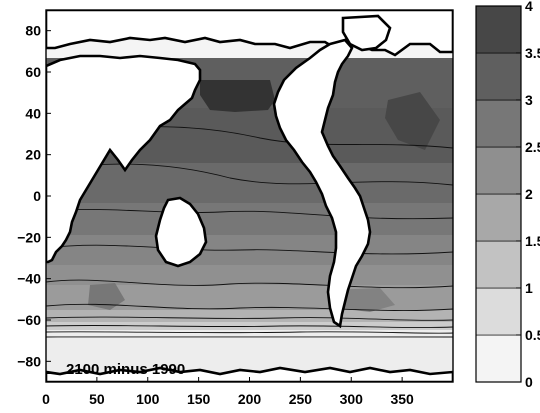 The height and width of the screenshot is (413, 540). What do you see at coordinates (29, 237) in the screenshot?
I see `y-tick-label: −20` at bounding box center [29, 237].